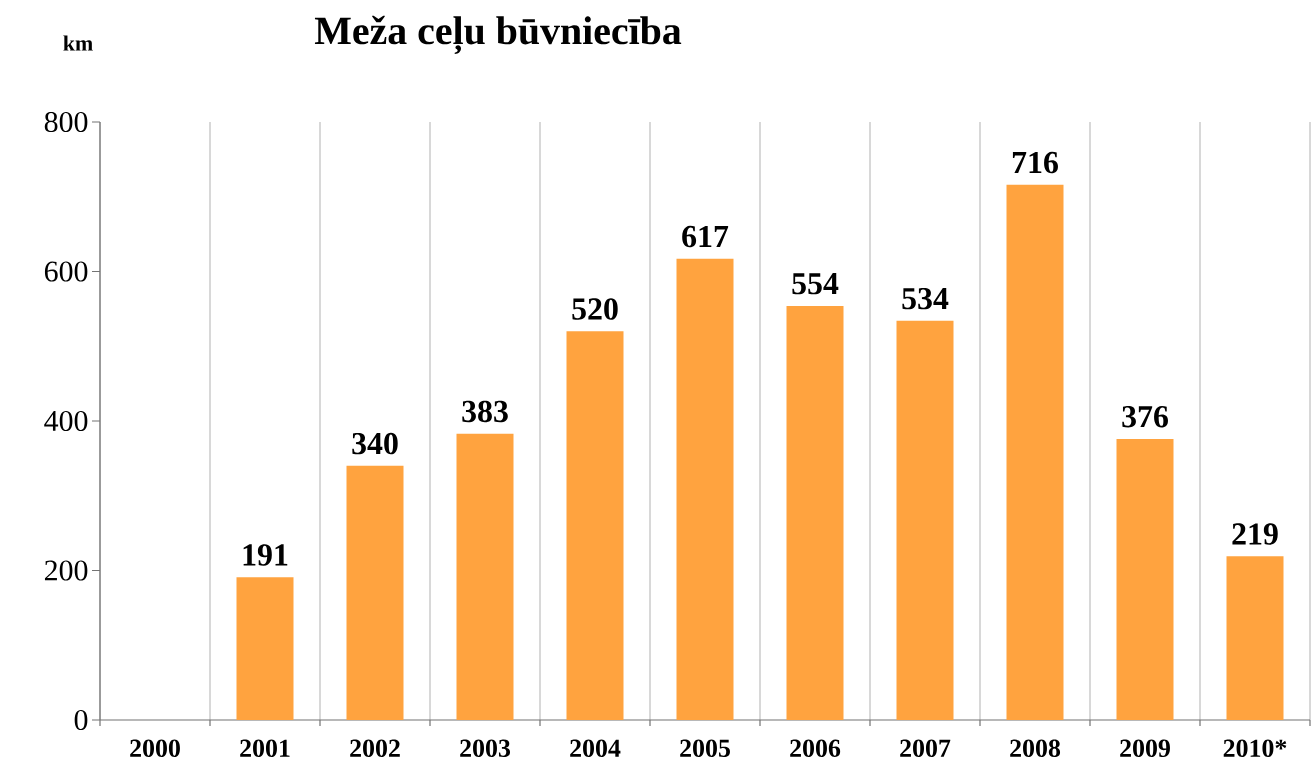 This screenshot has height=781, width=1316. I want to click on chart-title: Meža ceļu būvniecība, so click(498, 35).